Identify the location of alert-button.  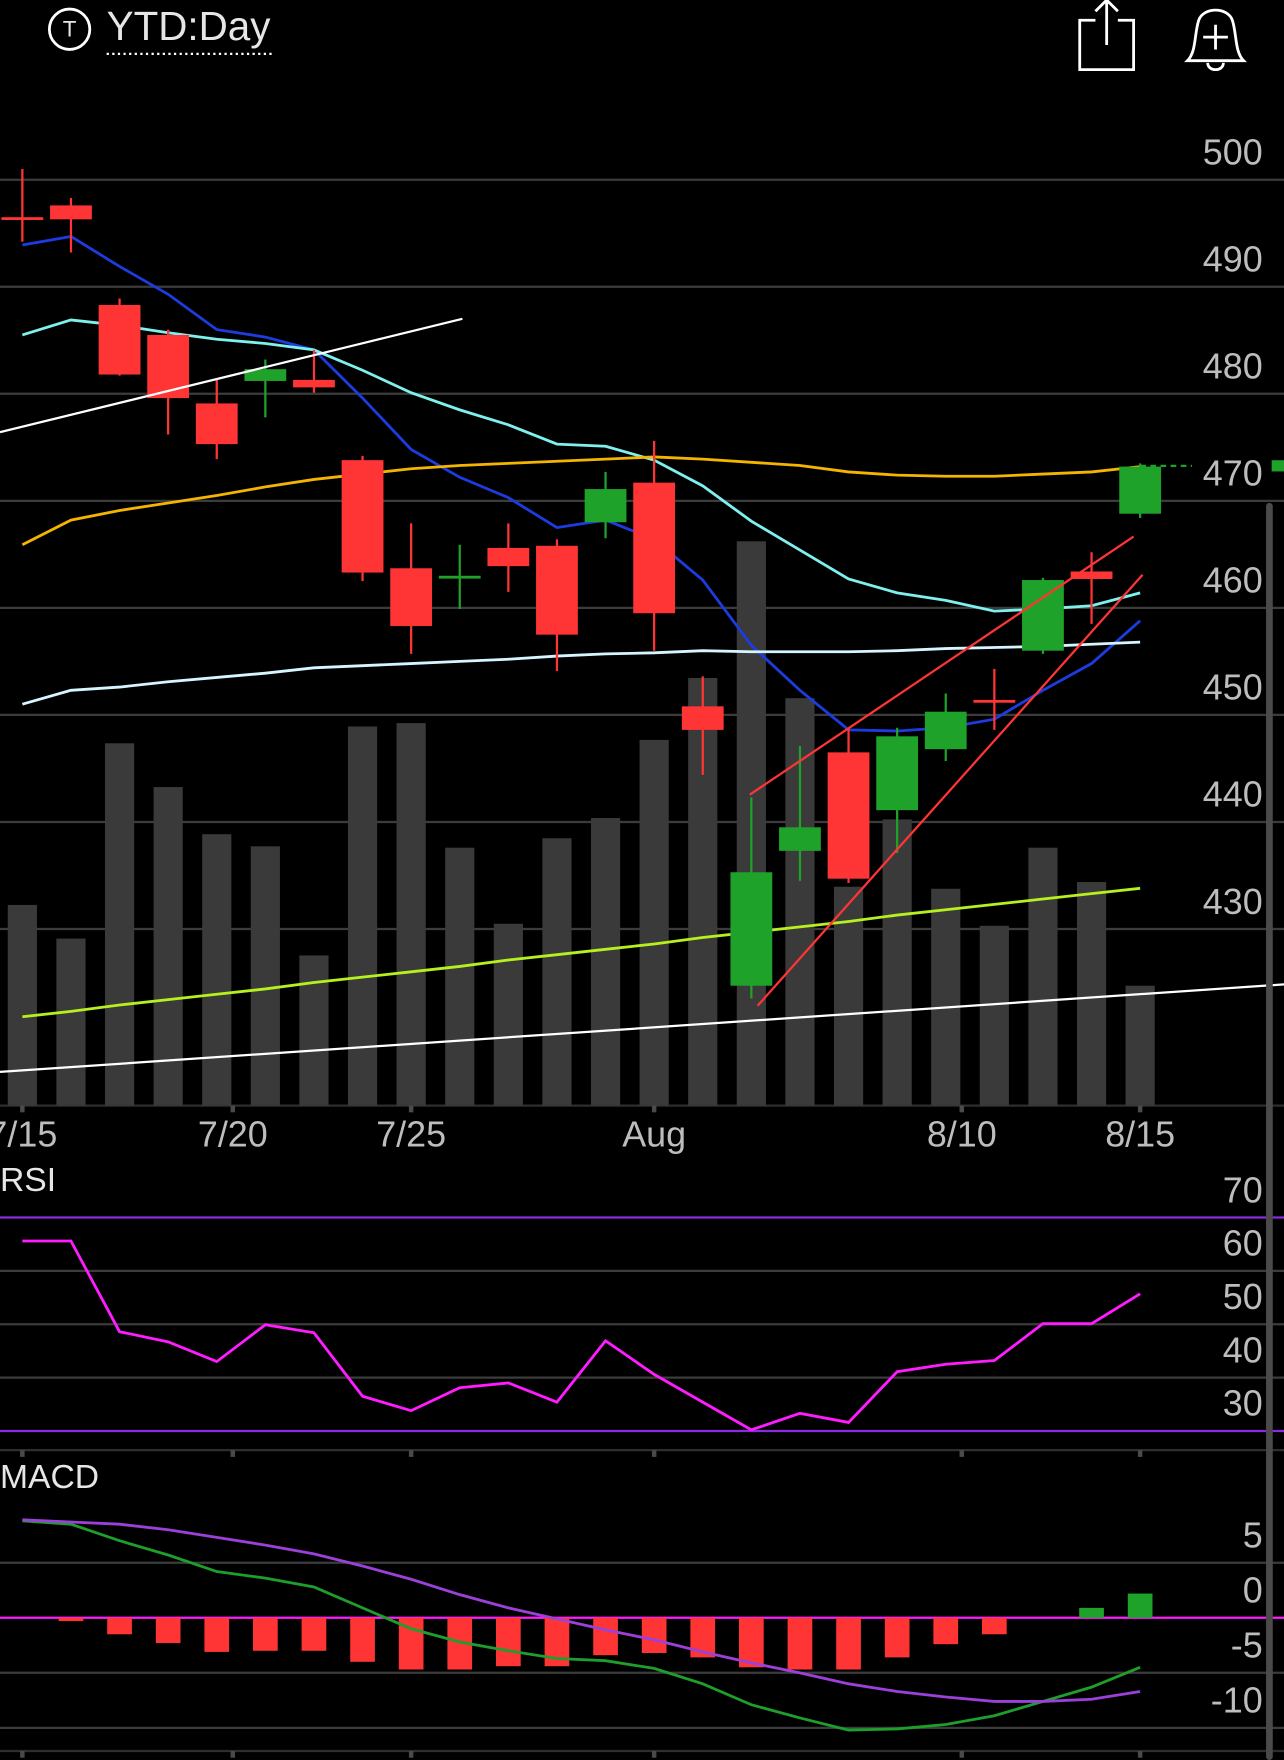
(1215, 40).